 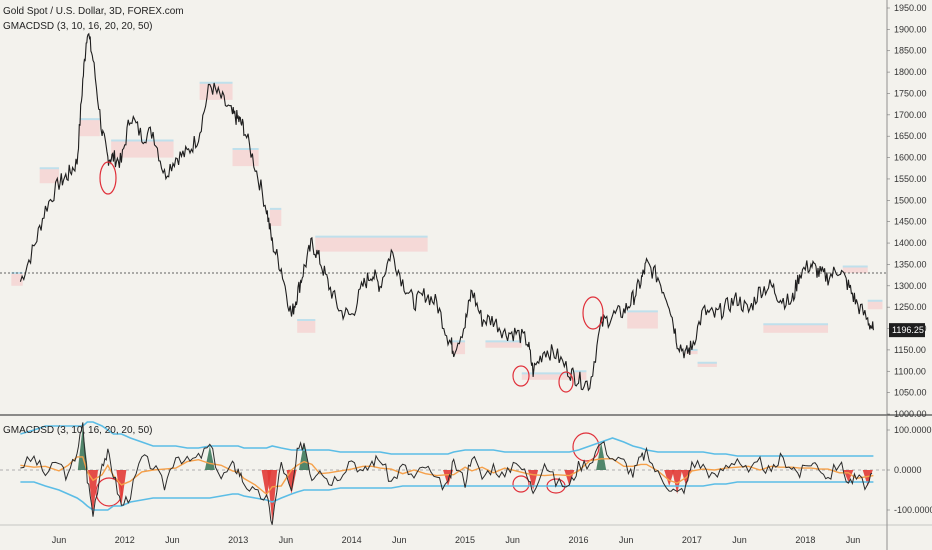 I want to click on osc-tick-label: 0.0000, so click(x=908, y=470).